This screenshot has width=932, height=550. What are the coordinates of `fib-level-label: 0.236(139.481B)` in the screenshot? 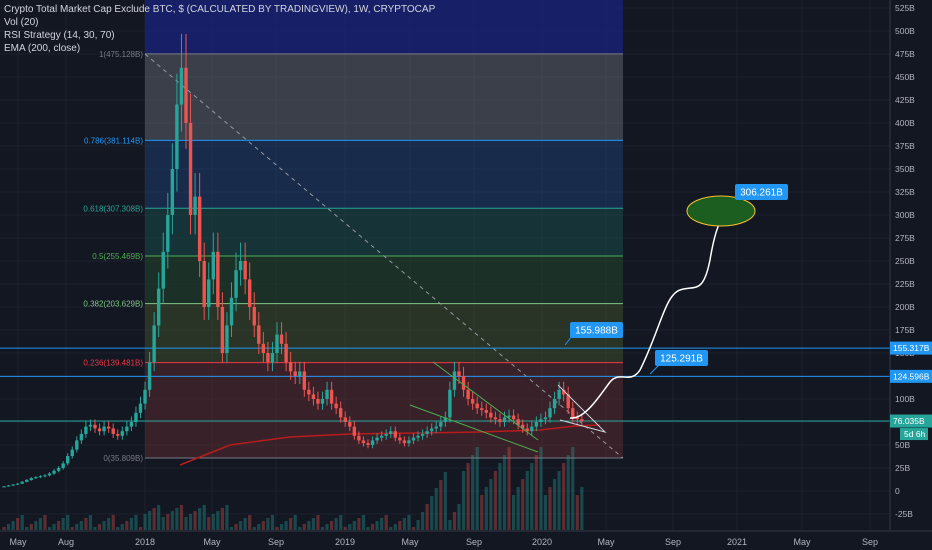 It's located at (113, 363).